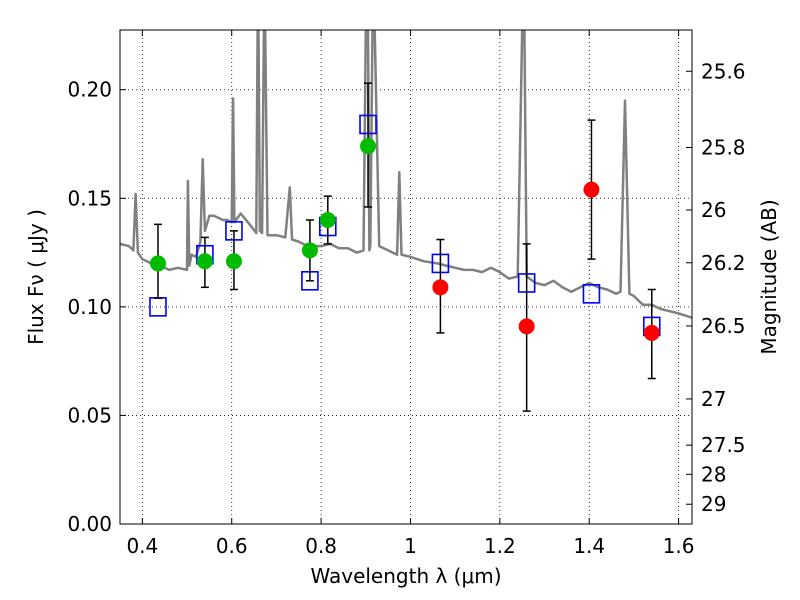  Describe the element at coordinates (769, 276) in the screenshot. I see `right-axis-label: Magnitude (AB)` at that location.